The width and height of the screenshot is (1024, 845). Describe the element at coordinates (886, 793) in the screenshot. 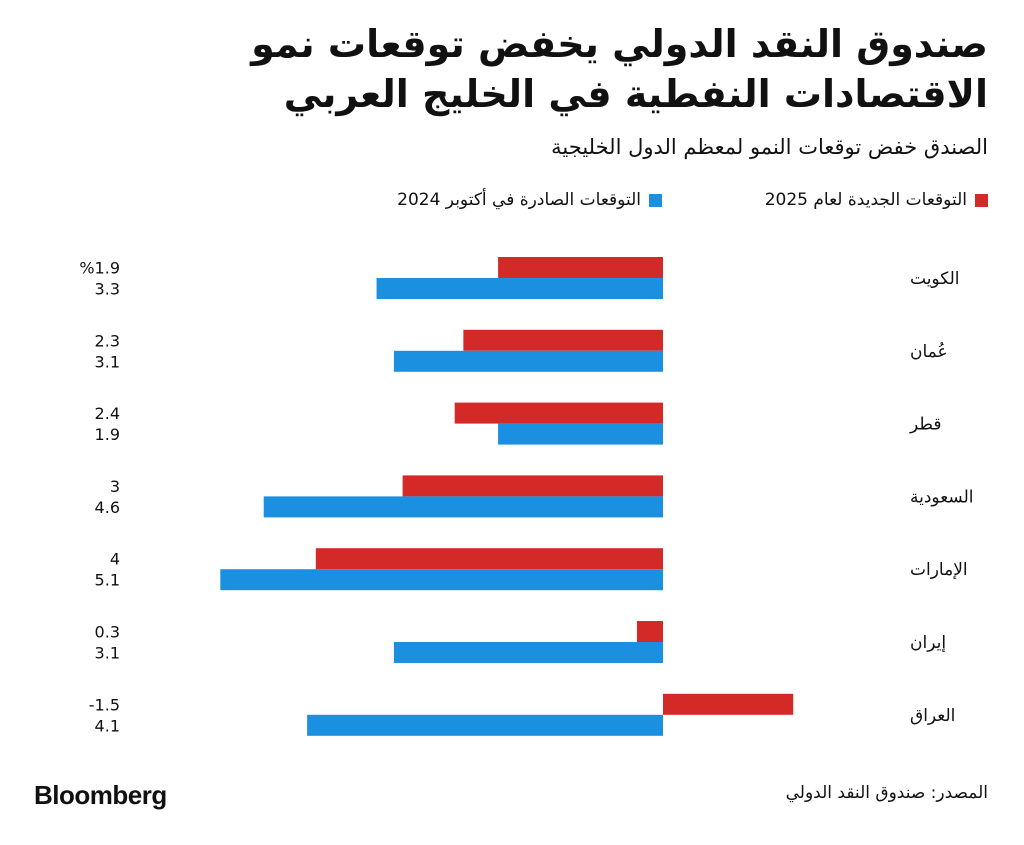

I see `source-note: المصدر: صندوق النقد الدولي` at that location.